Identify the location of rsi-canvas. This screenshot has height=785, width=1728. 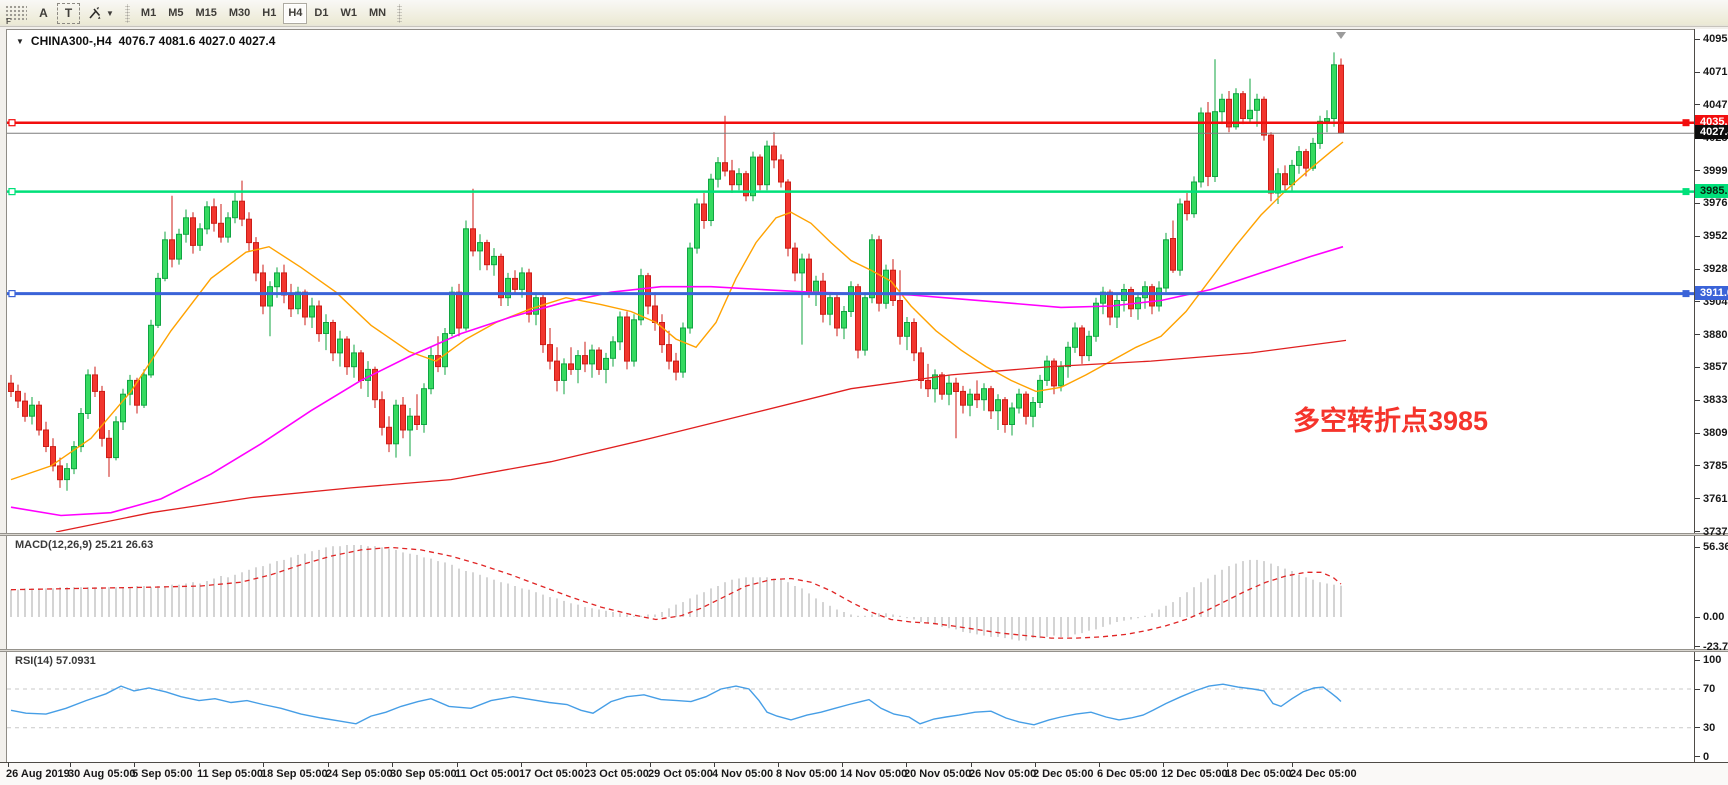
(851, 707).